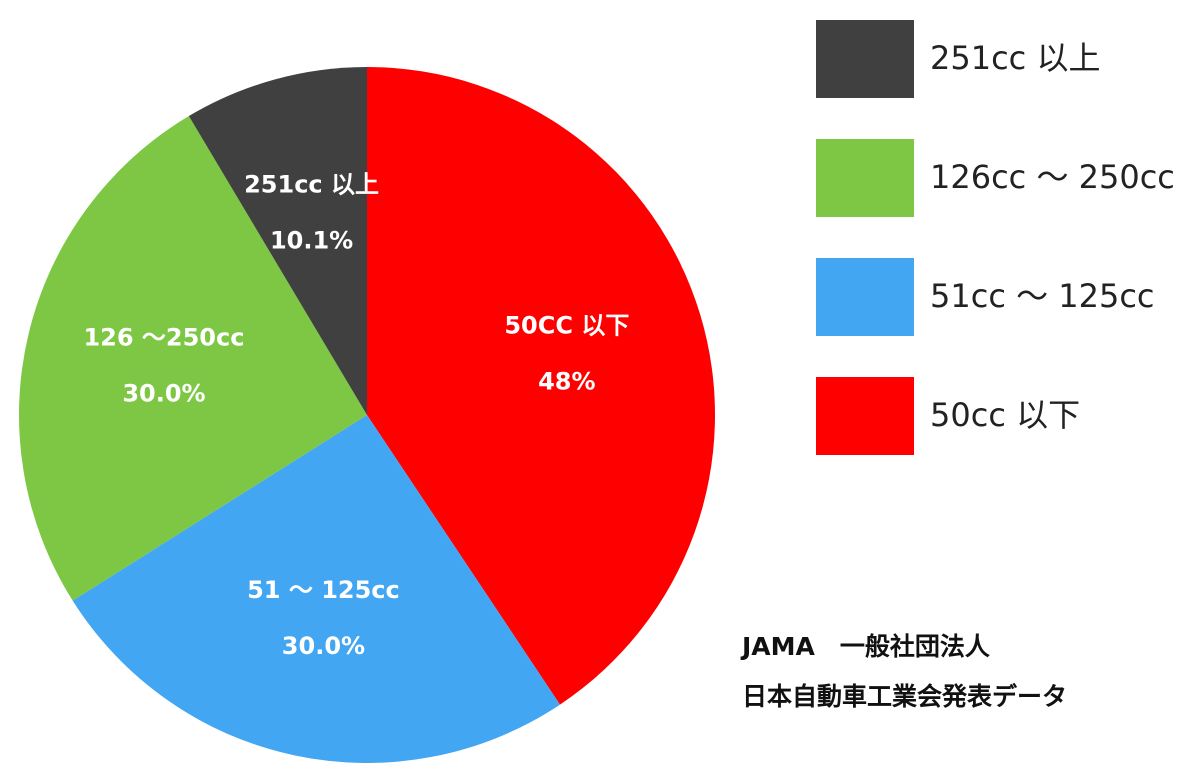 The width and height of the screenshot is (1200, 774). What do you see at coordinates (311, 185) in the screenshot?
I see `slice-label: 251cc 以上` at bounding box center [311, 185].